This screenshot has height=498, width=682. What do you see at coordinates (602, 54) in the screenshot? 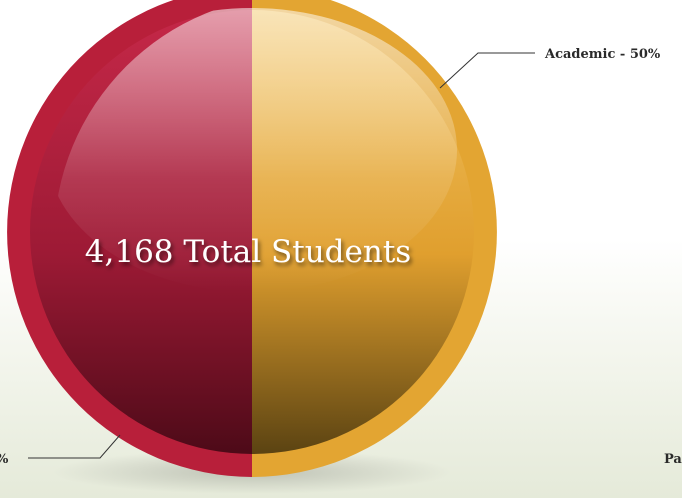
I see `slice-label-1: Academic - 50%` at bounding box center [602, 54].